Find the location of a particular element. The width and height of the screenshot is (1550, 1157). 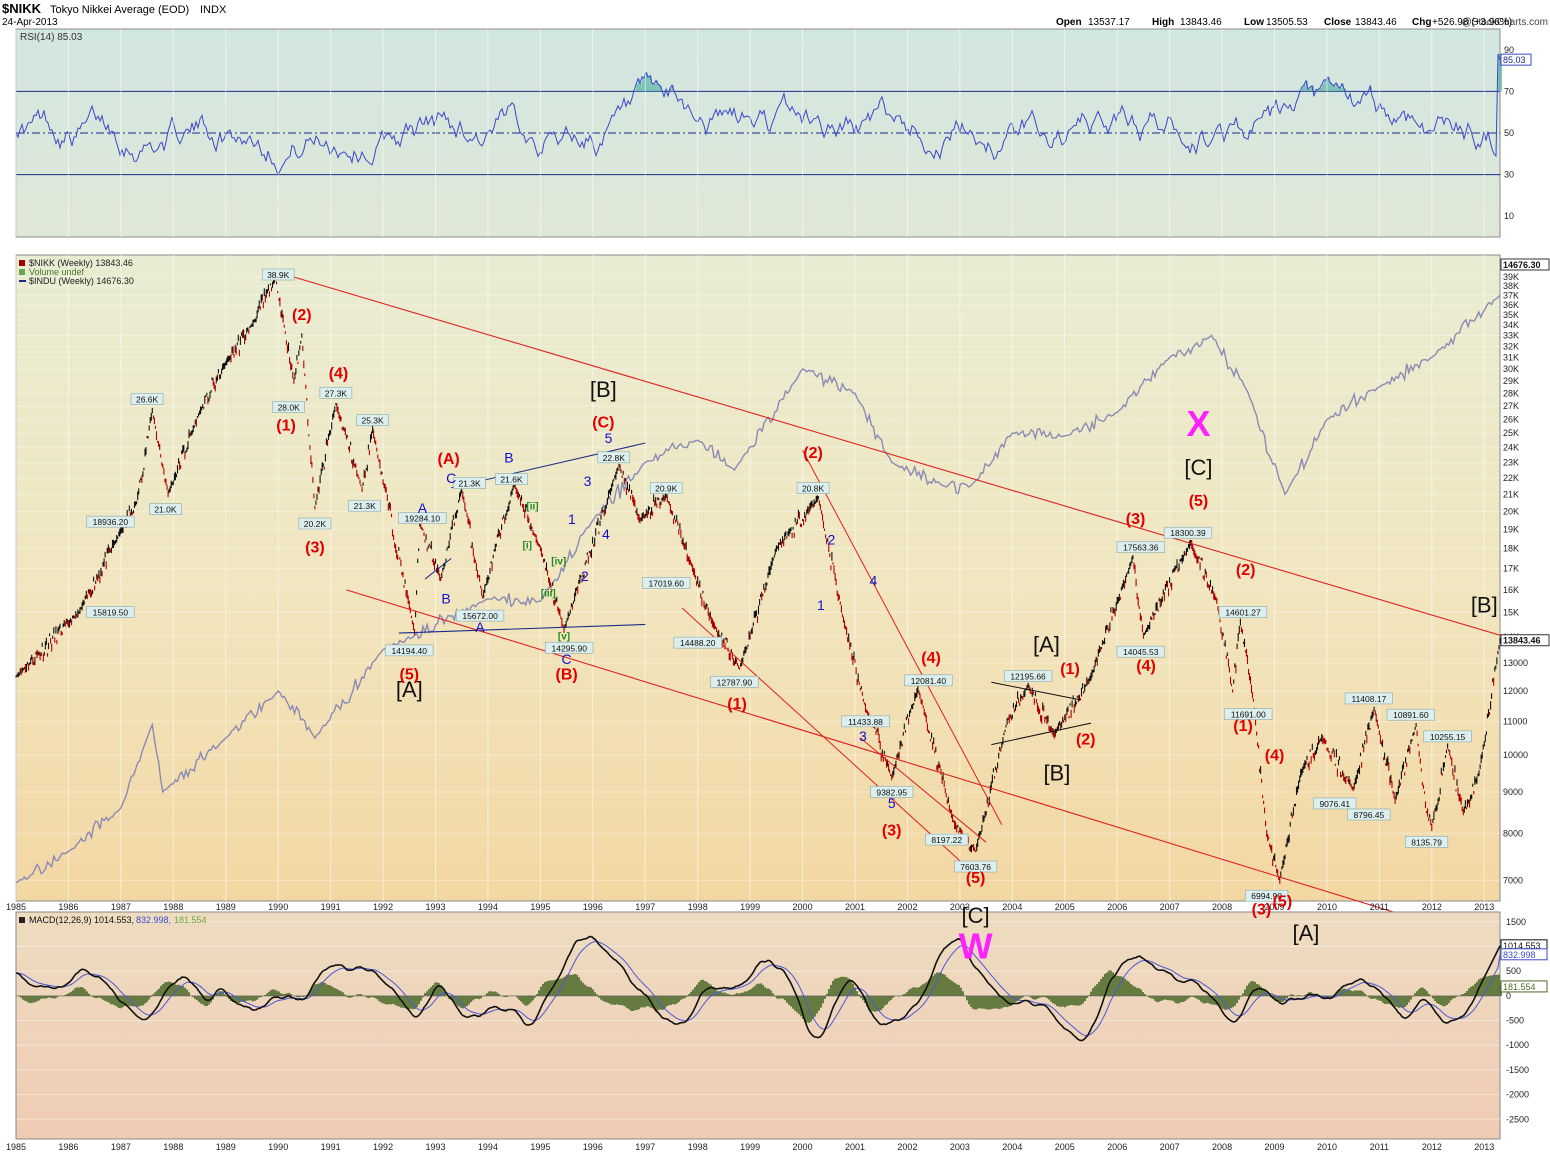

wave-label-blue: 5 is located at coordinates (609, 438).